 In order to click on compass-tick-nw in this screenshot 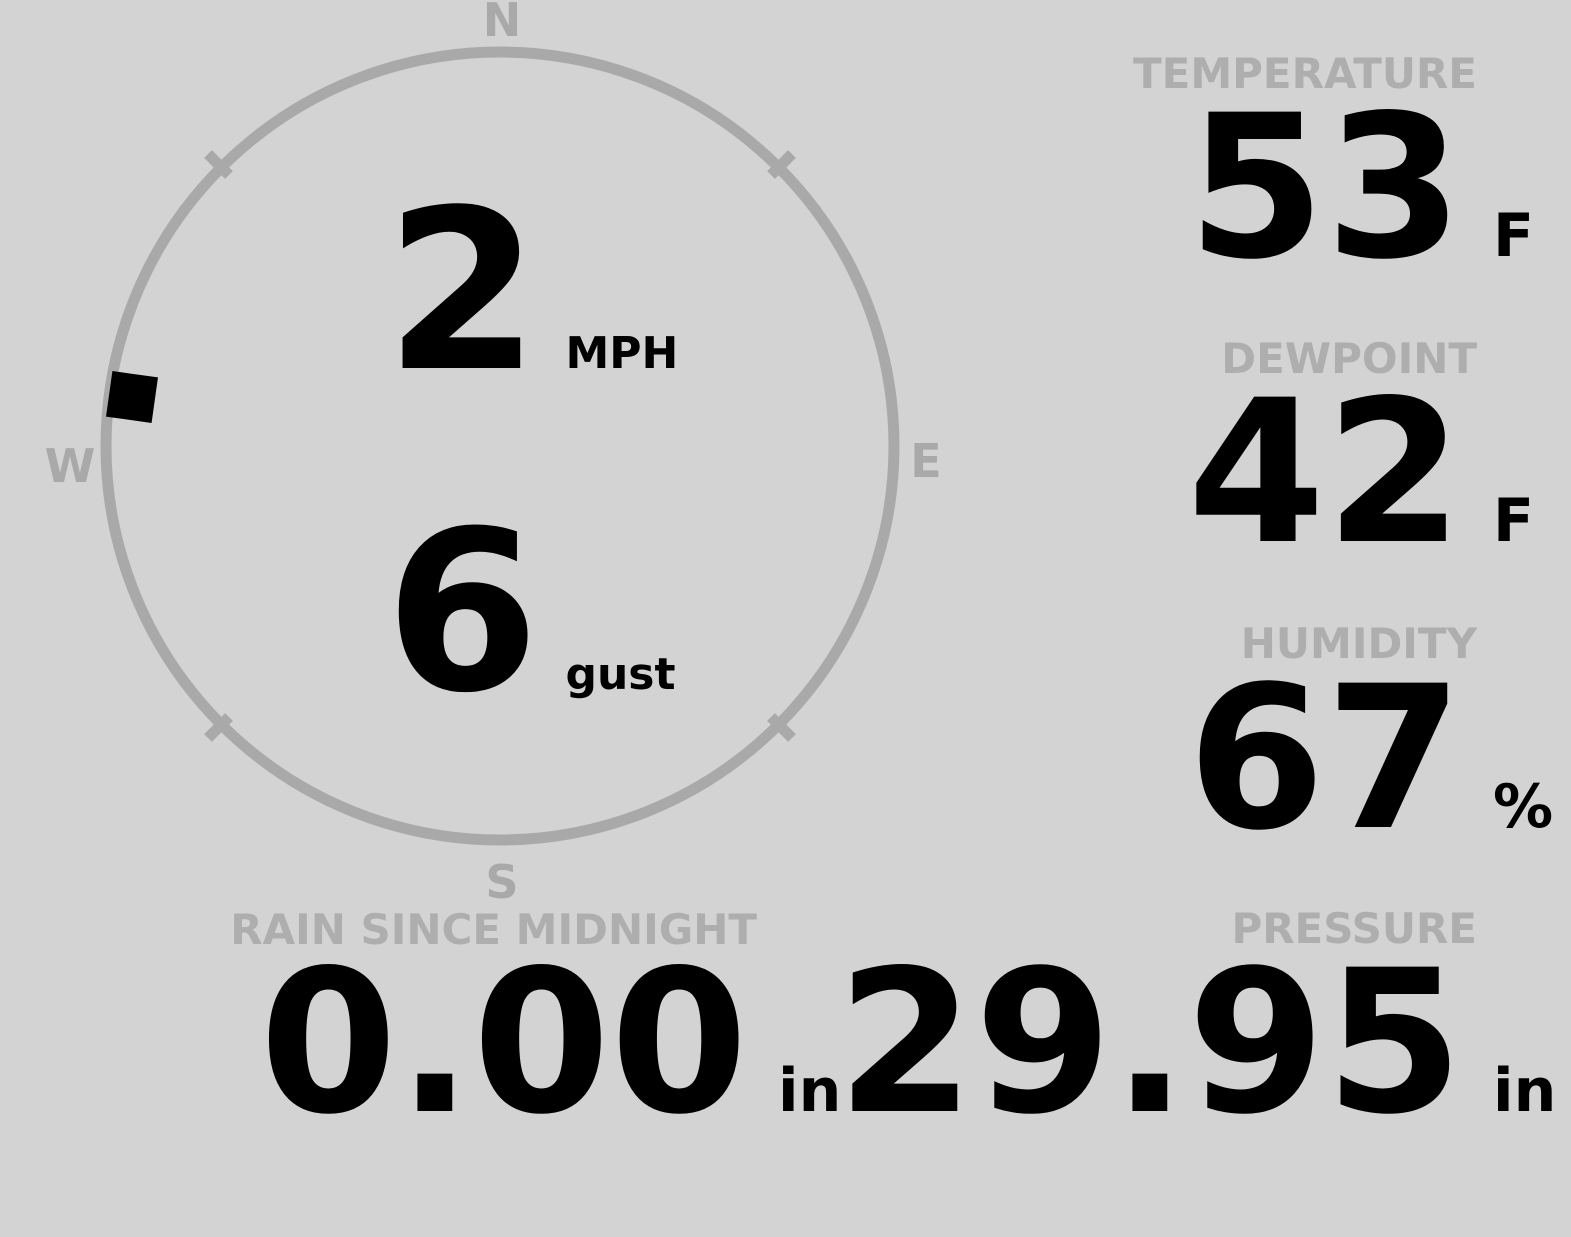, I will do `click(218, 164)`.